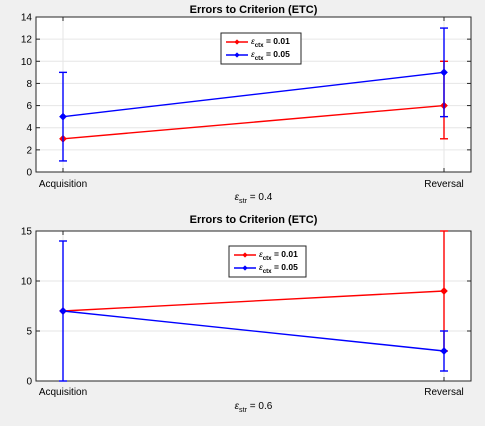 This screenshot has width=485, height=426. Describe the element at coordinates (27, 232) in the screenshot. I see `y-tick-label: 15` at that location.